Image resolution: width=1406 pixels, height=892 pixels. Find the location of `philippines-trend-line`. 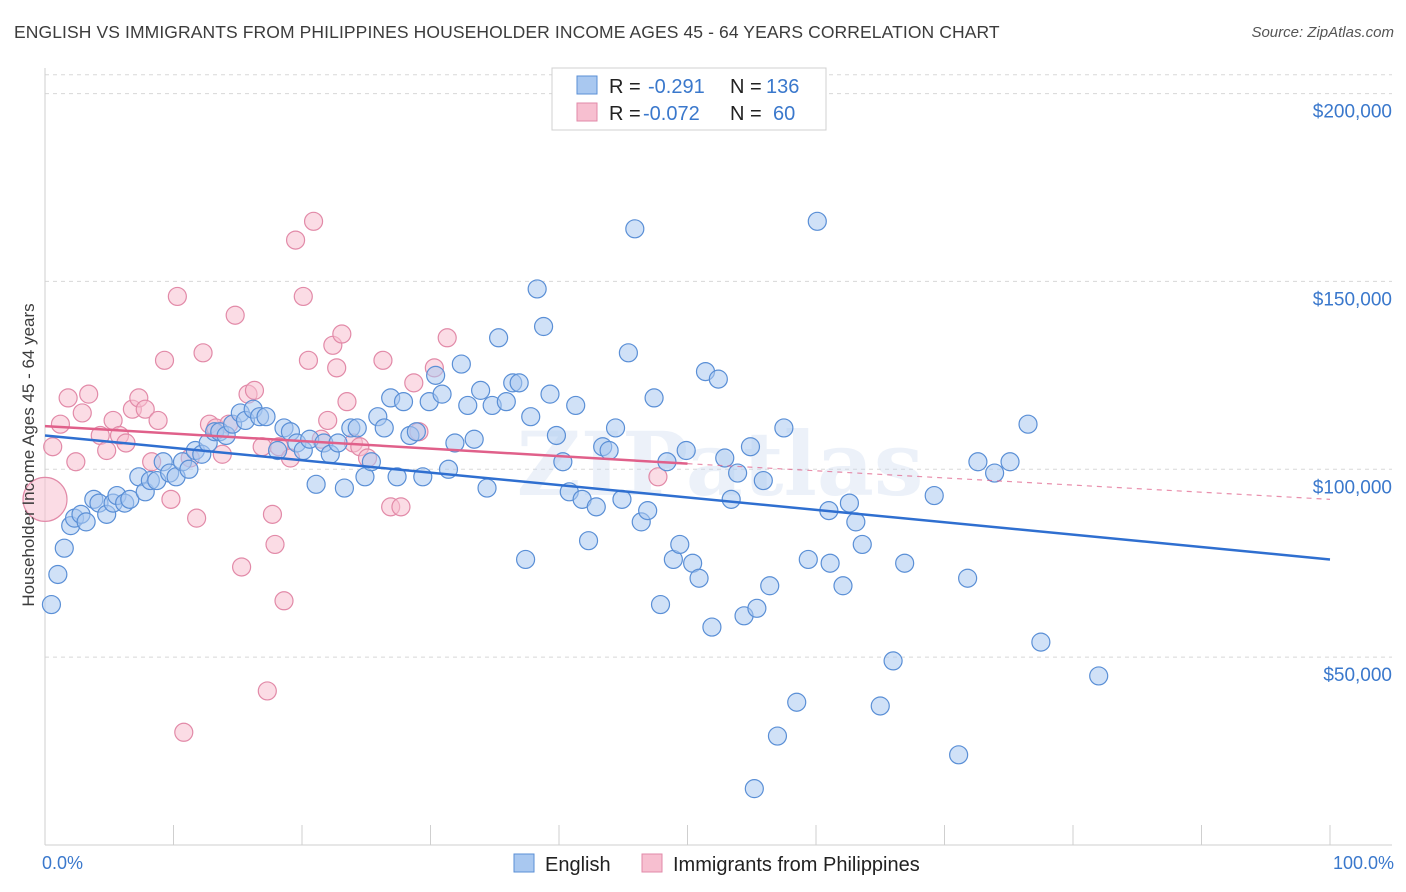

philippines-trend-line is located at coordinates (366, 444).